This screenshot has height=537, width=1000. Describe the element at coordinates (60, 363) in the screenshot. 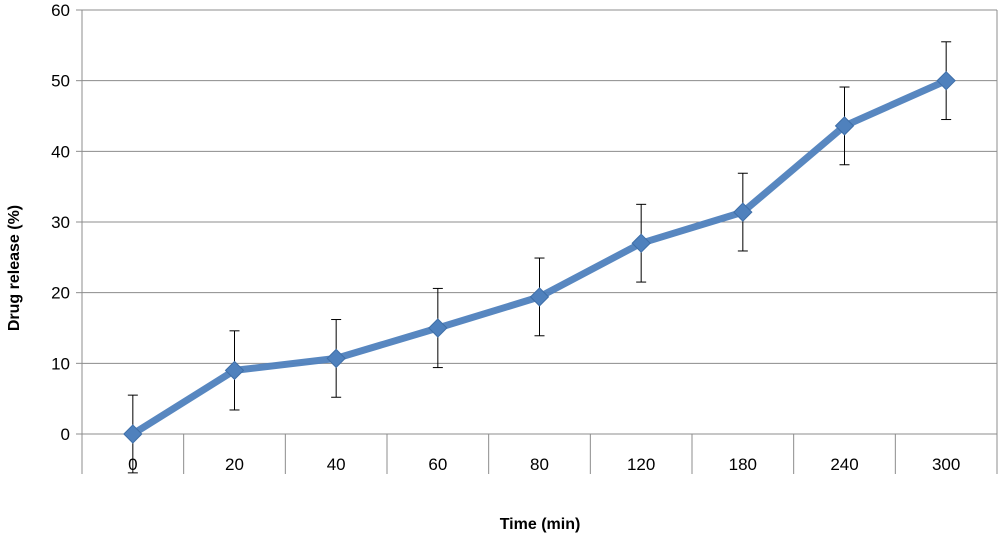

I see `y-tick-label: 10` at that location.